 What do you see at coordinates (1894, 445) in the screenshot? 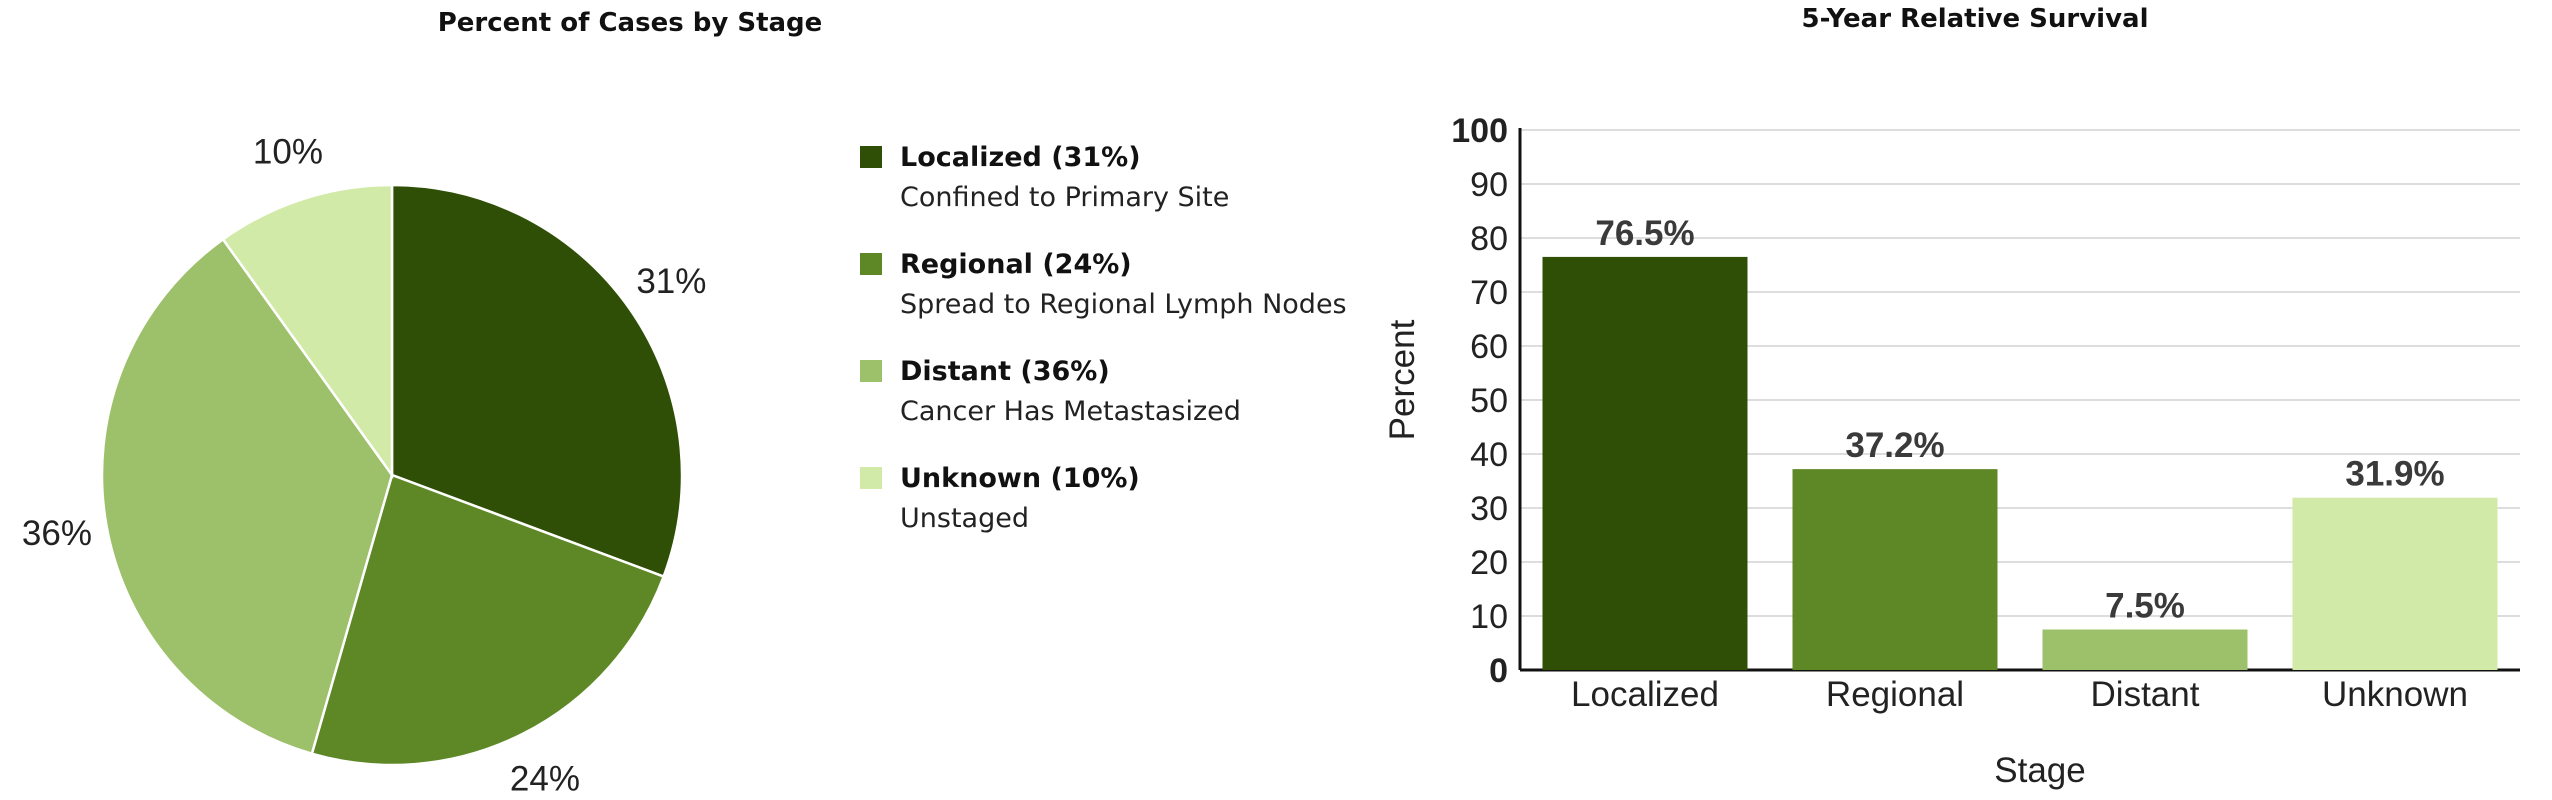
I see `bar-value-label-regional: 37.2%` at bounding box center [1894, 445].